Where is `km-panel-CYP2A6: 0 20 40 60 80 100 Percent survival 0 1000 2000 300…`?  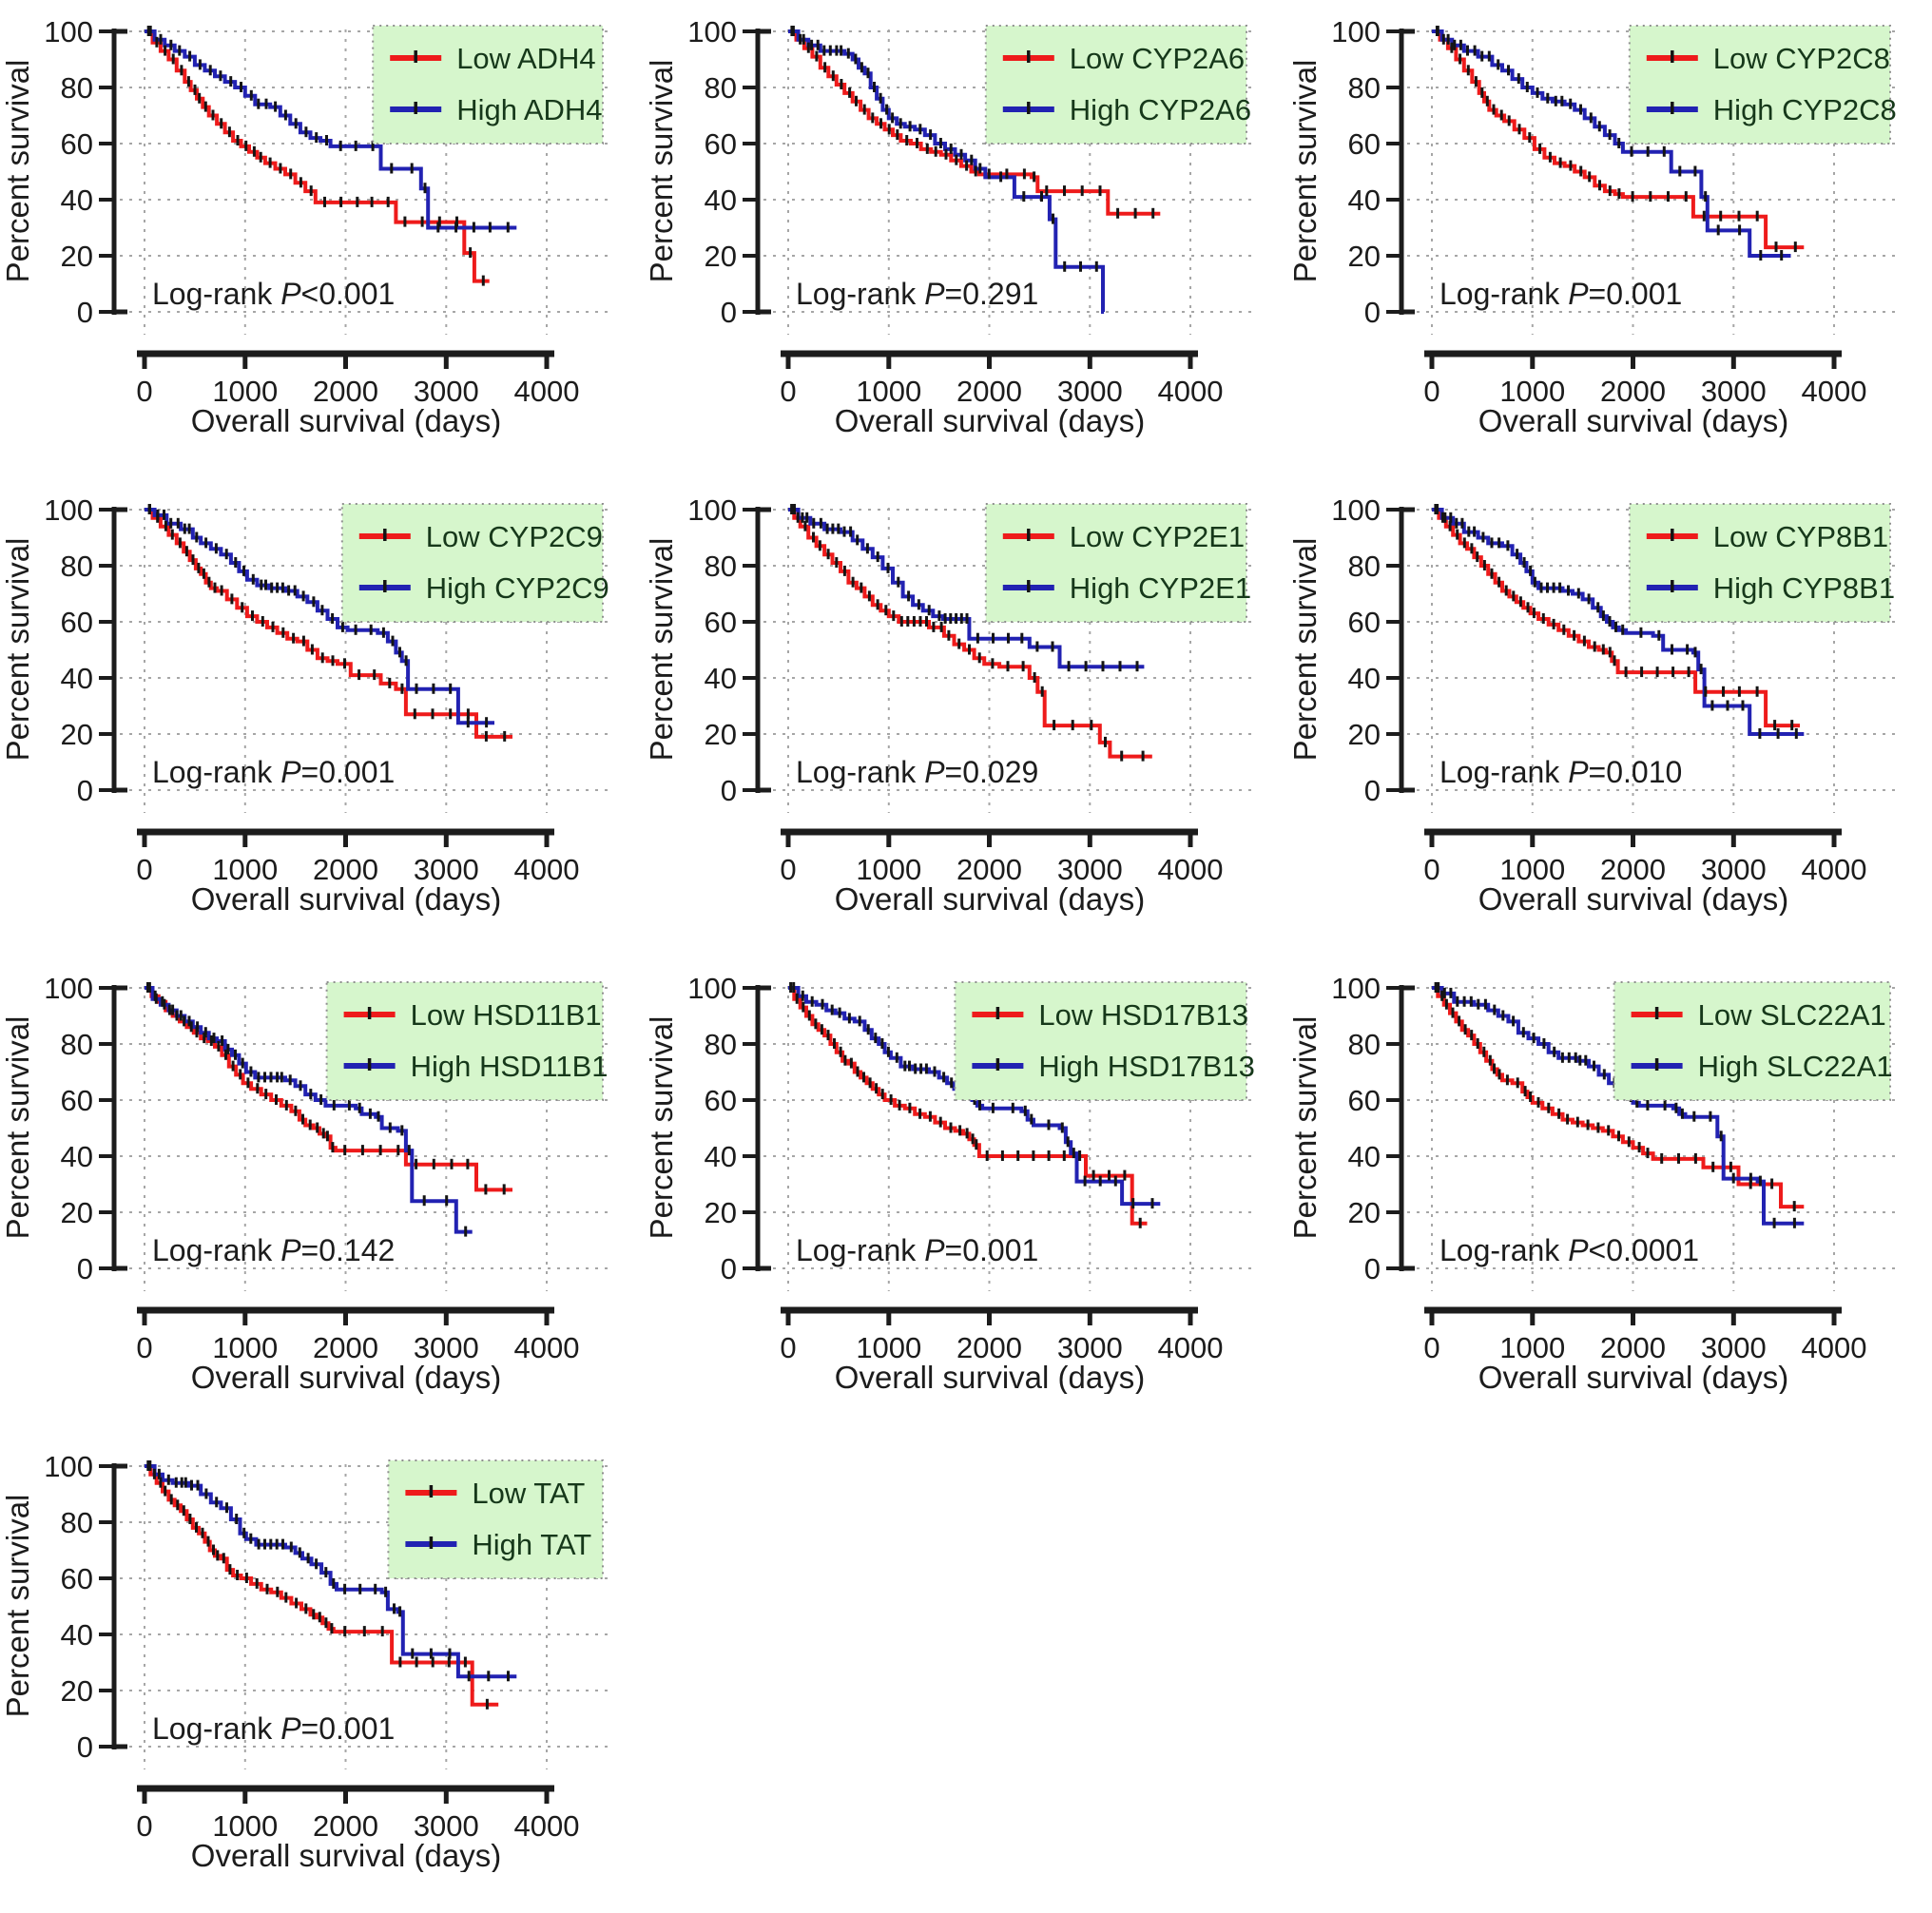
km-panel-CYP2A6: 0 20 40 60 80 100 Percent survival 0 1000 2000 300… is located at coordinates (965, 219).